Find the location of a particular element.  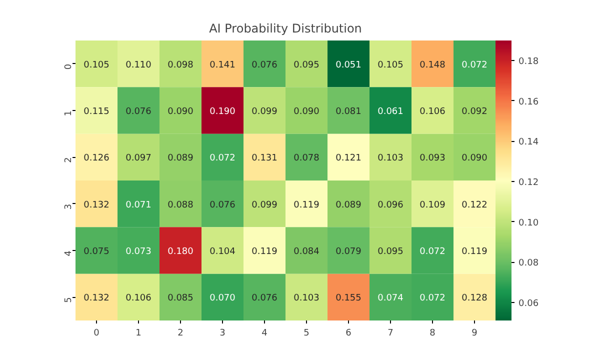

y-tick-label: 5 is located at coordinates (69, 300).